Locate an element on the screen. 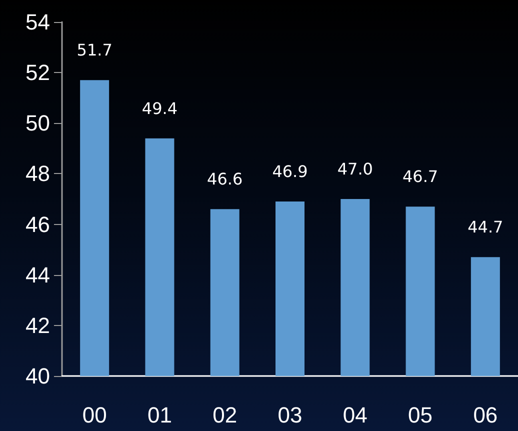 The width and height of the screenshot is (518, 431). x-tick-label: 01 is located at coordinates (159, 415).